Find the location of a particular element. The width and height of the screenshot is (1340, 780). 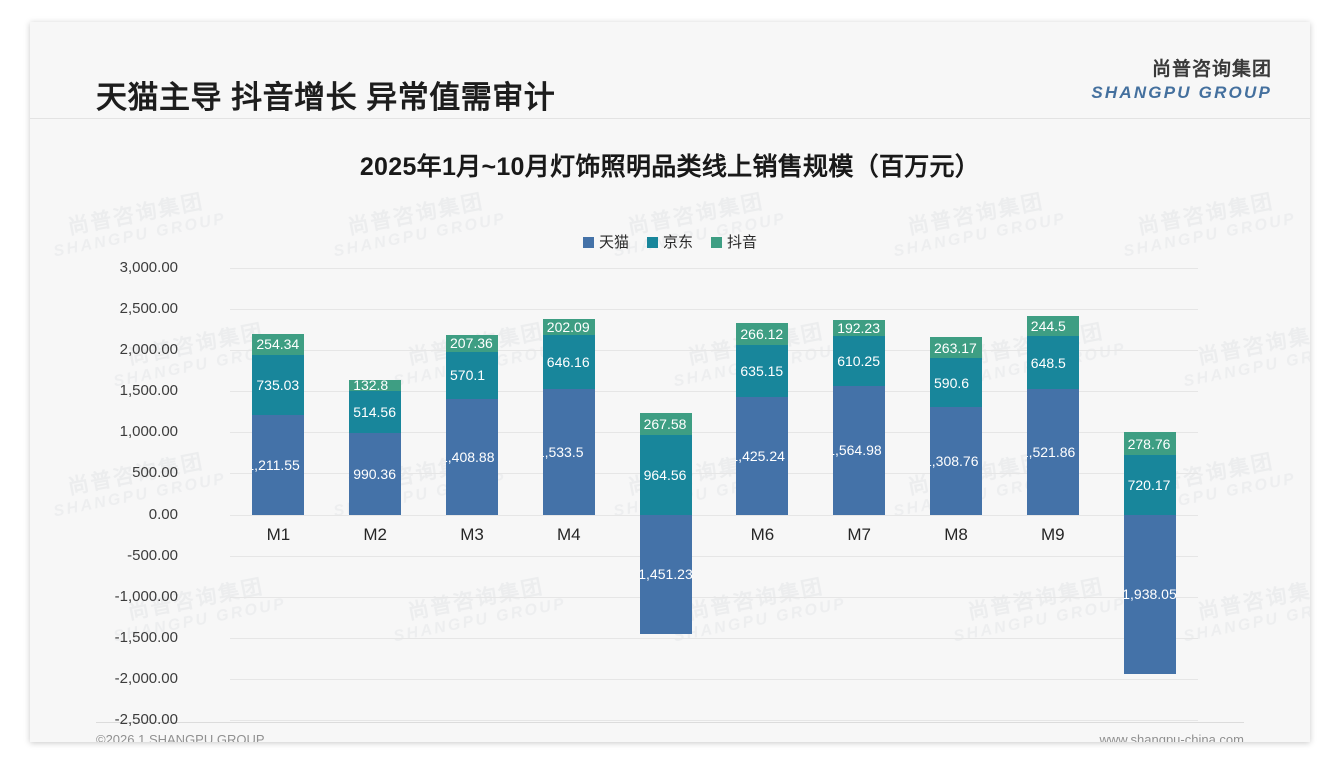

chart-title: 2025年1月~10月灯饰照明品类线上销售规模（百万元） is located at coordinates (670, 167).